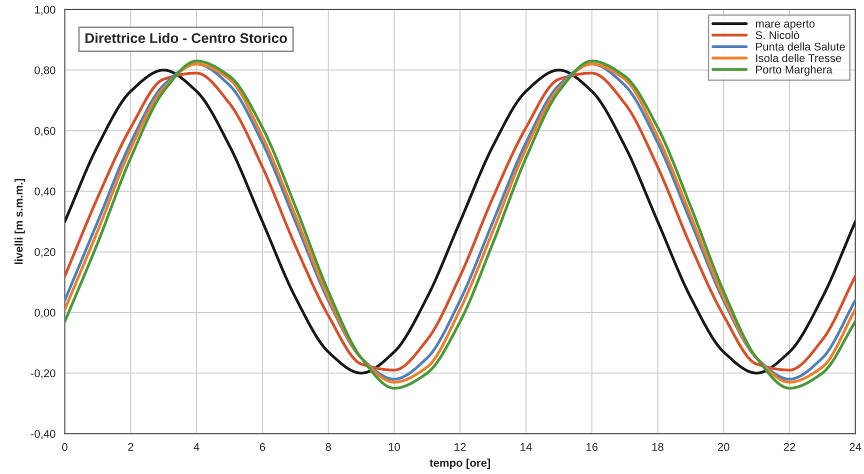 This screenshot has height=474, width=864. What do you see at coordinates (45, 192) in the screenshot?
I see `y-tick-label: 0,40` at bounding box center [45, 192].